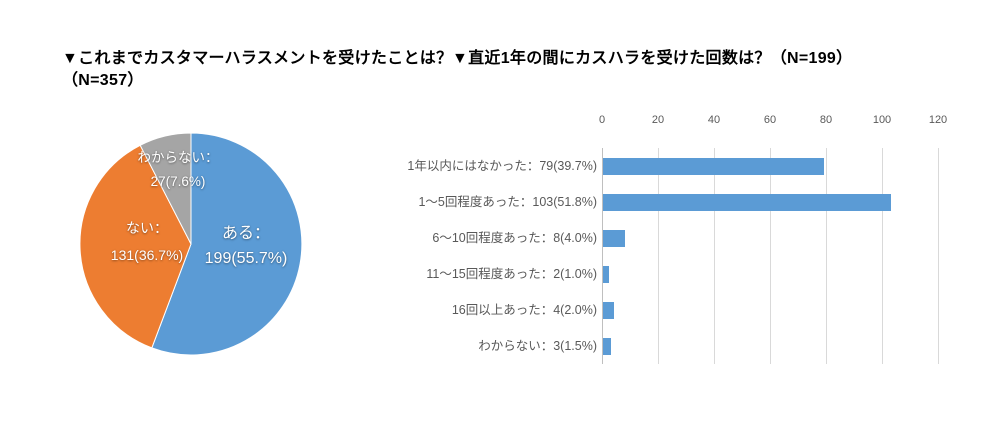 This screenshot has width=983, height=445. What do you see at coordinates (257, 70) in the screenshot?
I see `pie-chart-title: ▼これまでカスタマーハラスメントを受けたことは？ （N=357）` at bounding box center [257, 70].